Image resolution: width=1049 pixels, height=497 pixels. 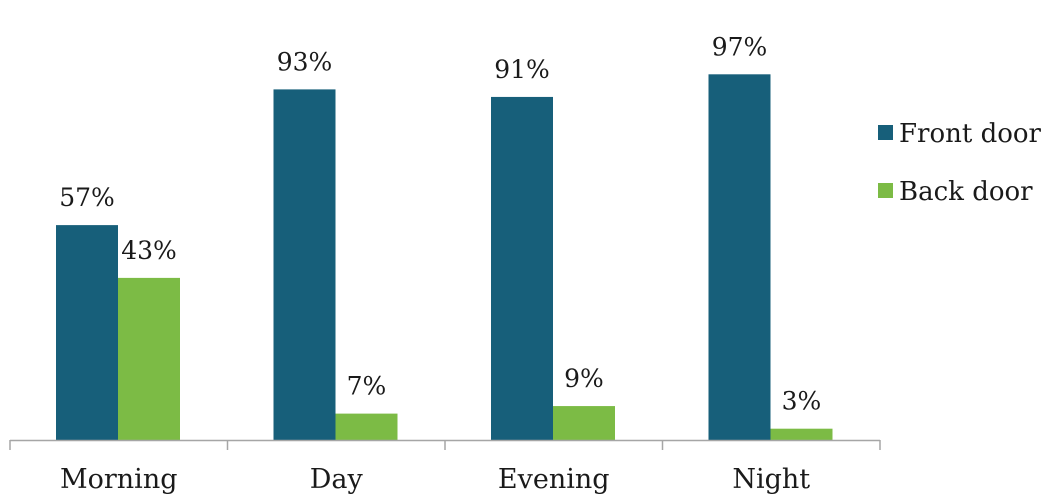 What do you see at coordinates (970, 134) in the screenshot?
I see `legend-label-front-door: Front door` at bounding box center [970, 134].